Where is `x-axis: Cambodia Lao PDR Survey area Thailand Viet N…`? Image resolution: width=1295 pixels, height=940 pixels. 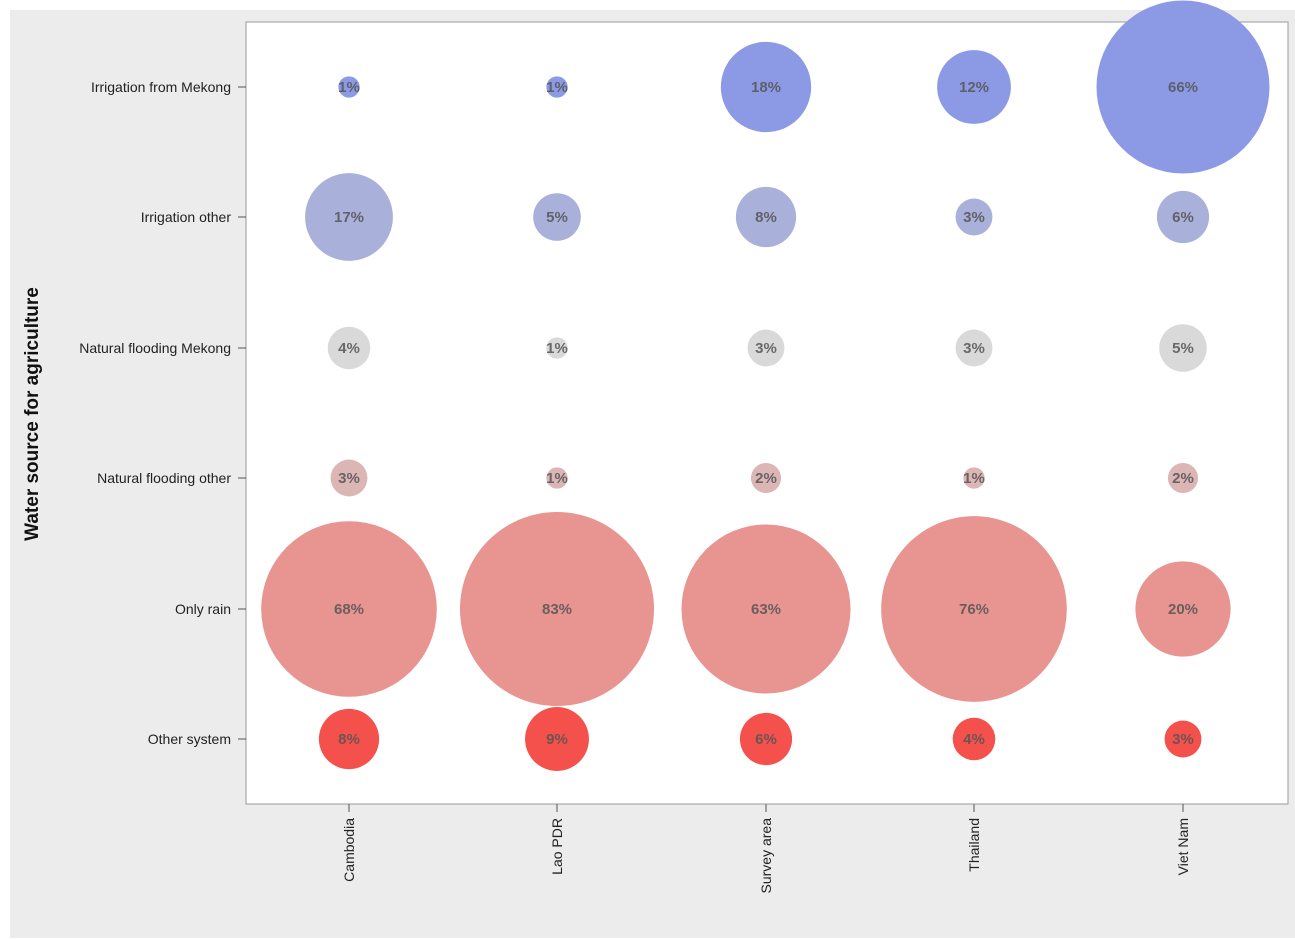 x-axis: Cambodia Lao PDR Survey area Thailand Viet N… is located at coordinates (766, 848).